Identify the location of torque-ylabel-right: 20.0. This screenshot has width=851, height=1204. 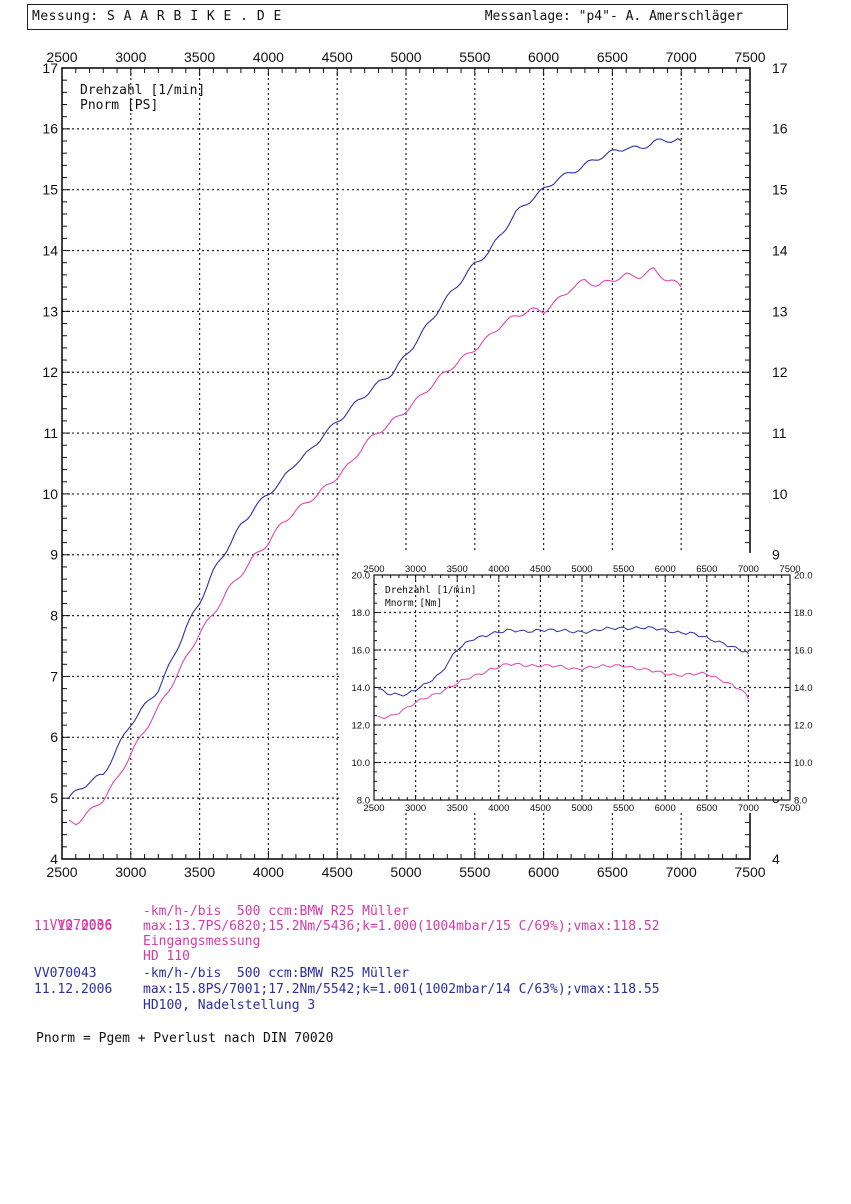
(803, 575).